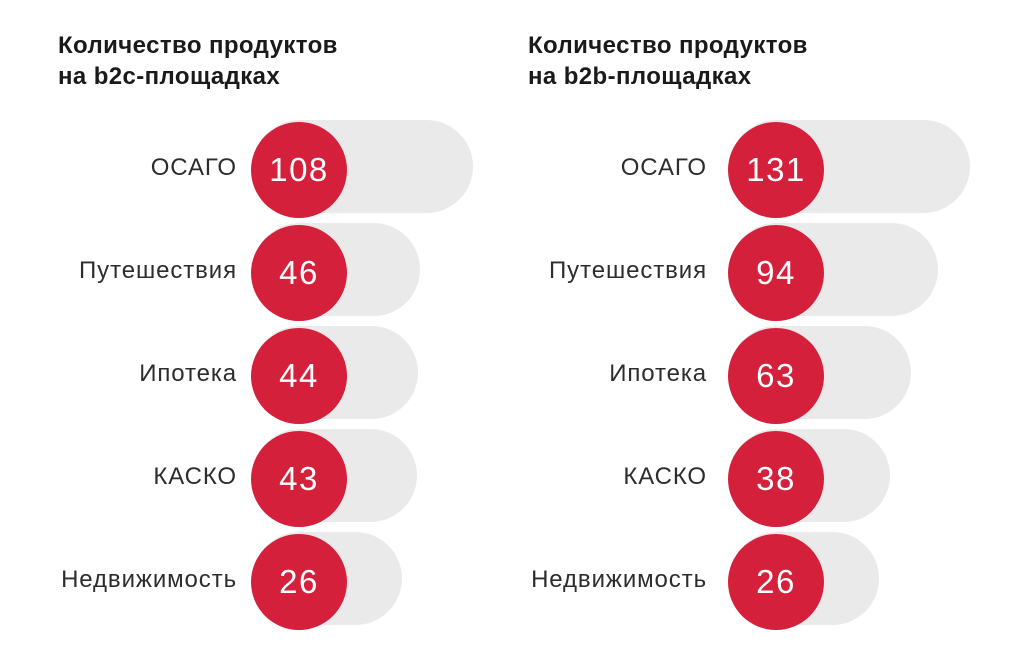 The width and height of the screenshot is (1014, 668). I want to click on bar-track-wrap: 43, so click(334, 476).